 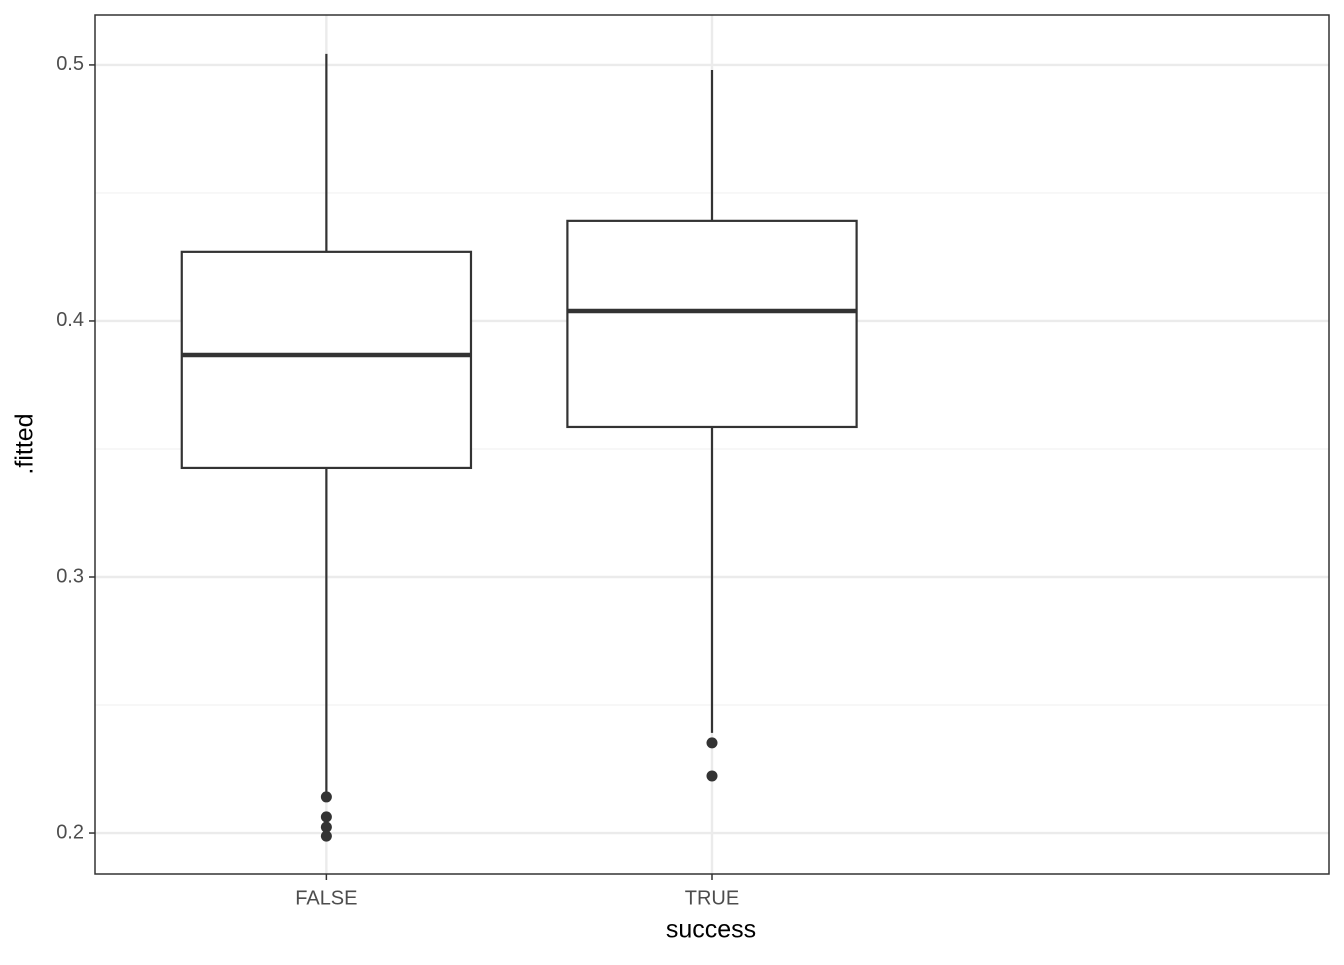 What do you see at coordinates (712, 898) in the screenshot?
I see `x-tick-label: TRUE` at bounding box center [712, 898].